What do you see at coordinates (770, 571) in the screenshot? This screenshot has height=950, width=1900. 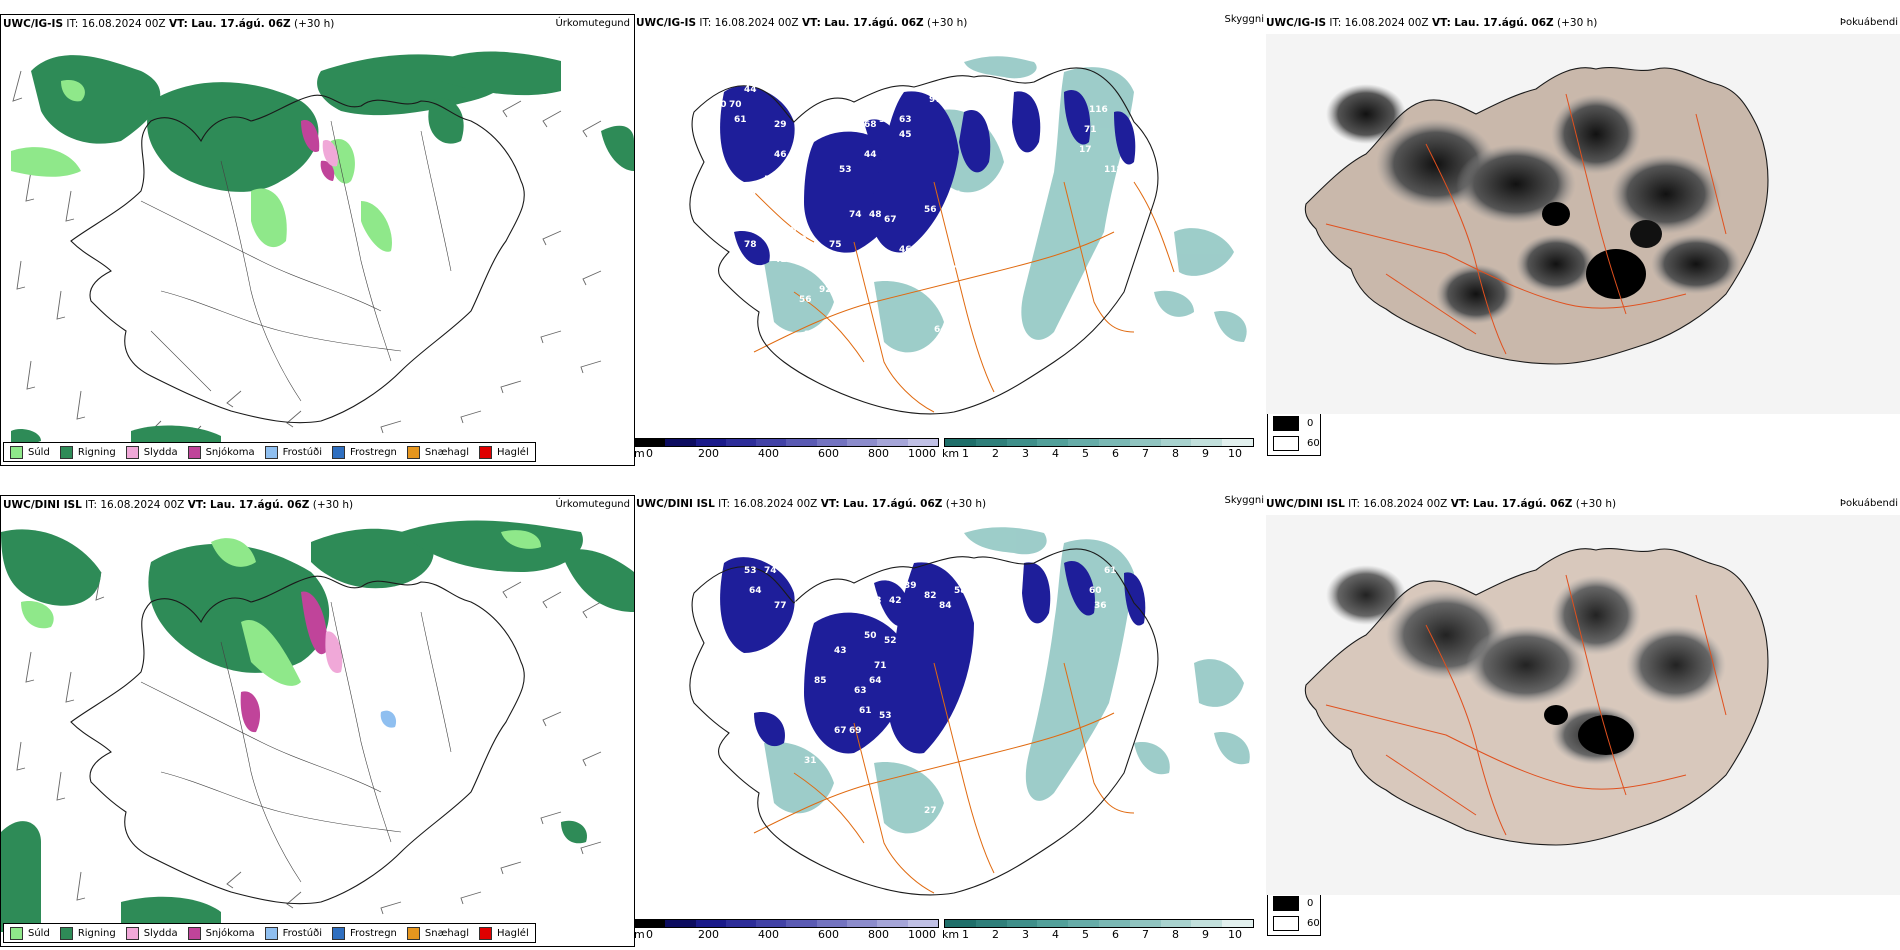 I see `cloud-base-label: 74` at bounding box center [770, 571].